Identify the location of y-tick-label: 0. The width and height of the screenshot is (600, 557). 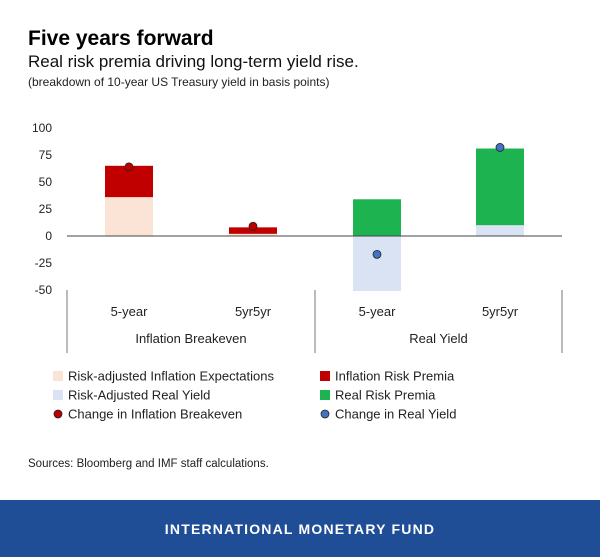
(48, 236).